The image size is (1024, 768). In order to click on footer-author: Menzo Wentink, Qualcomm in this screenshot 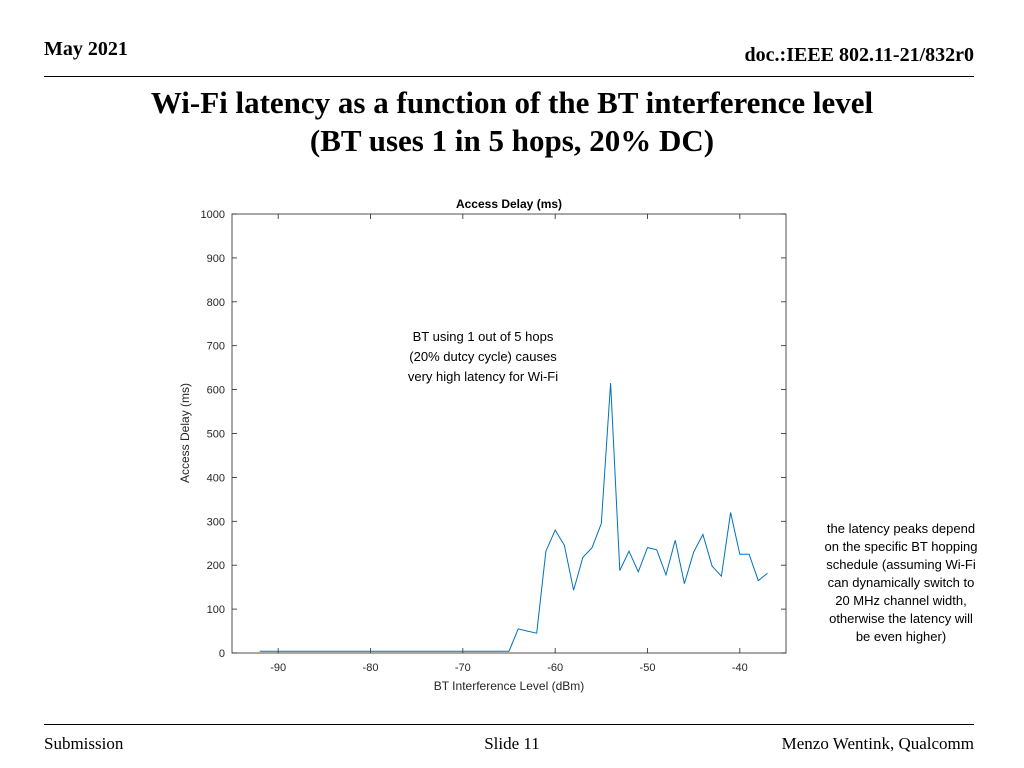, I will do `click(877, 743)`.